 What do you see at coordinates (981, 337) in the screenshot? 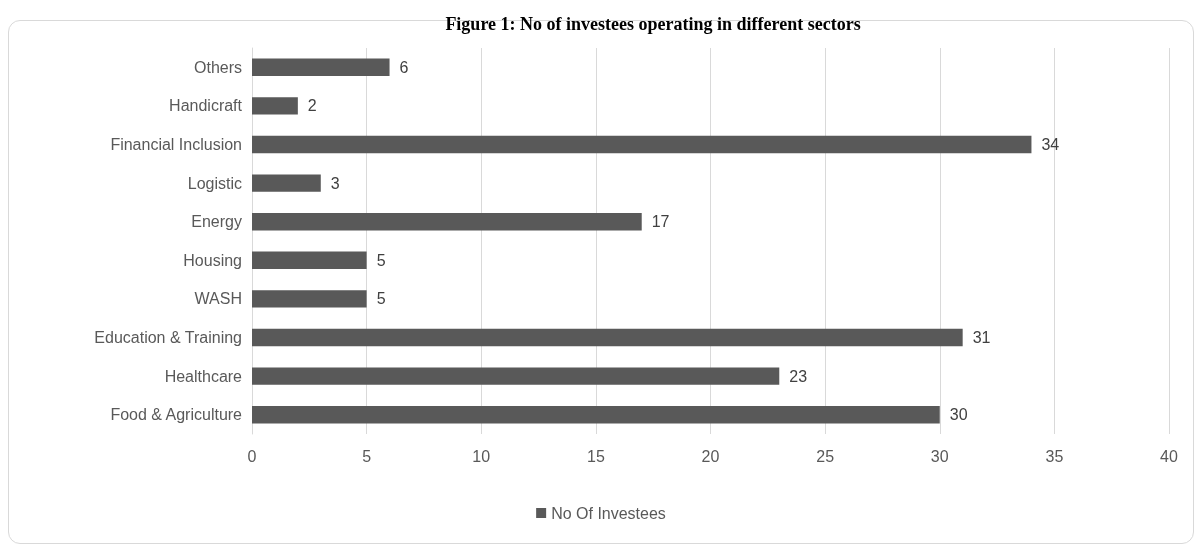
I see `data-label: 31` at bounding box center [981, 337].